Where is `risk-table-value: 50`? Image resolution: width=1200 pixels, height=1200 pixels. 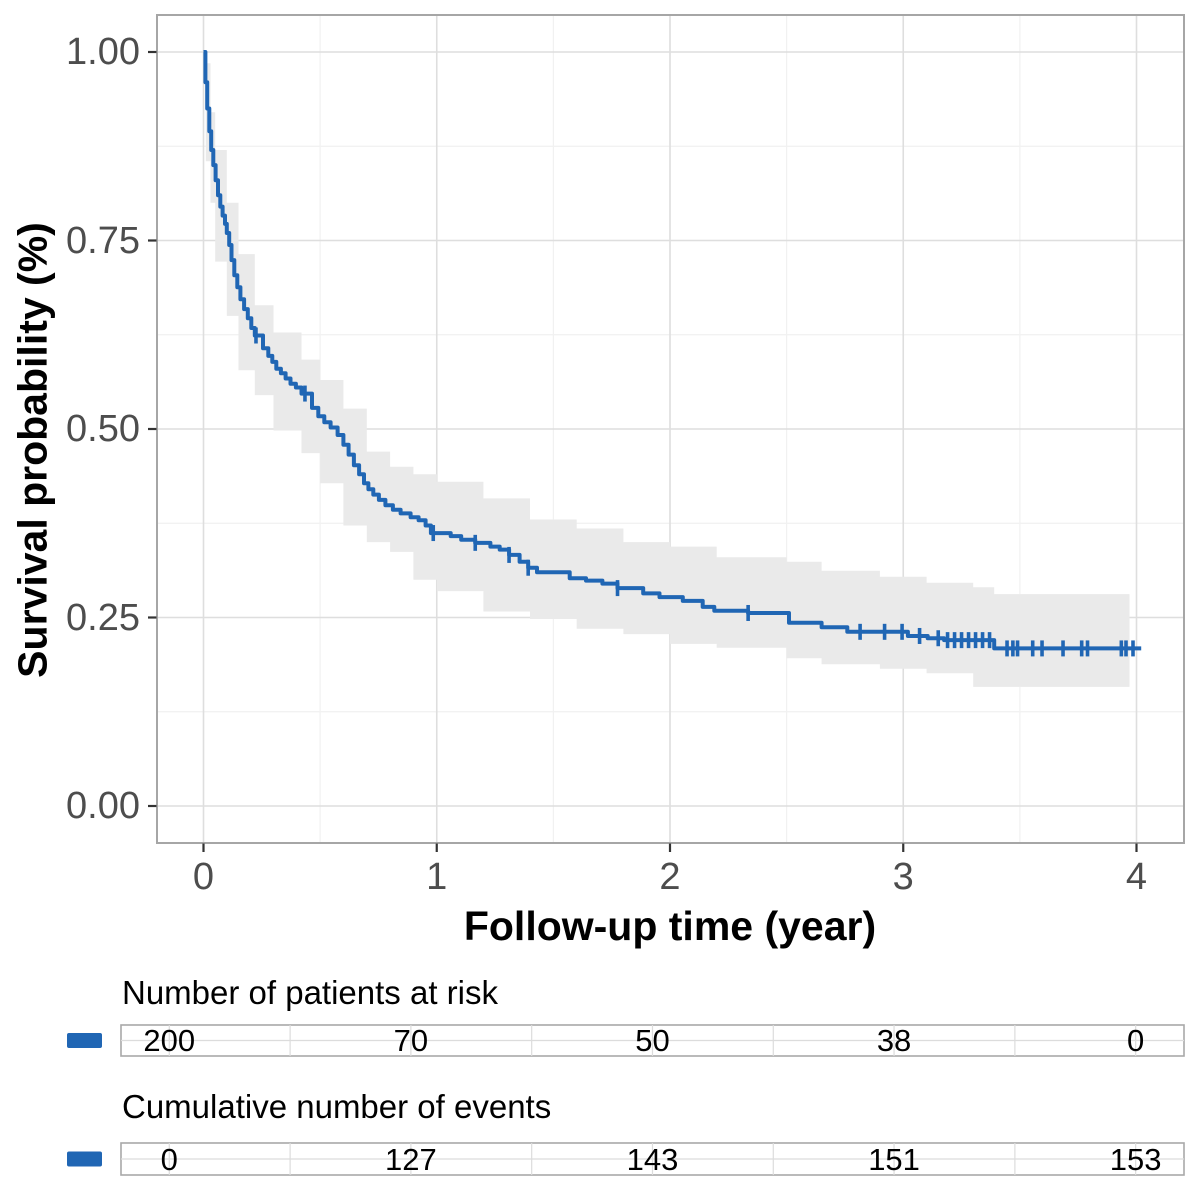
risk-table-value: 50 is located at coordinates (652, 1040).